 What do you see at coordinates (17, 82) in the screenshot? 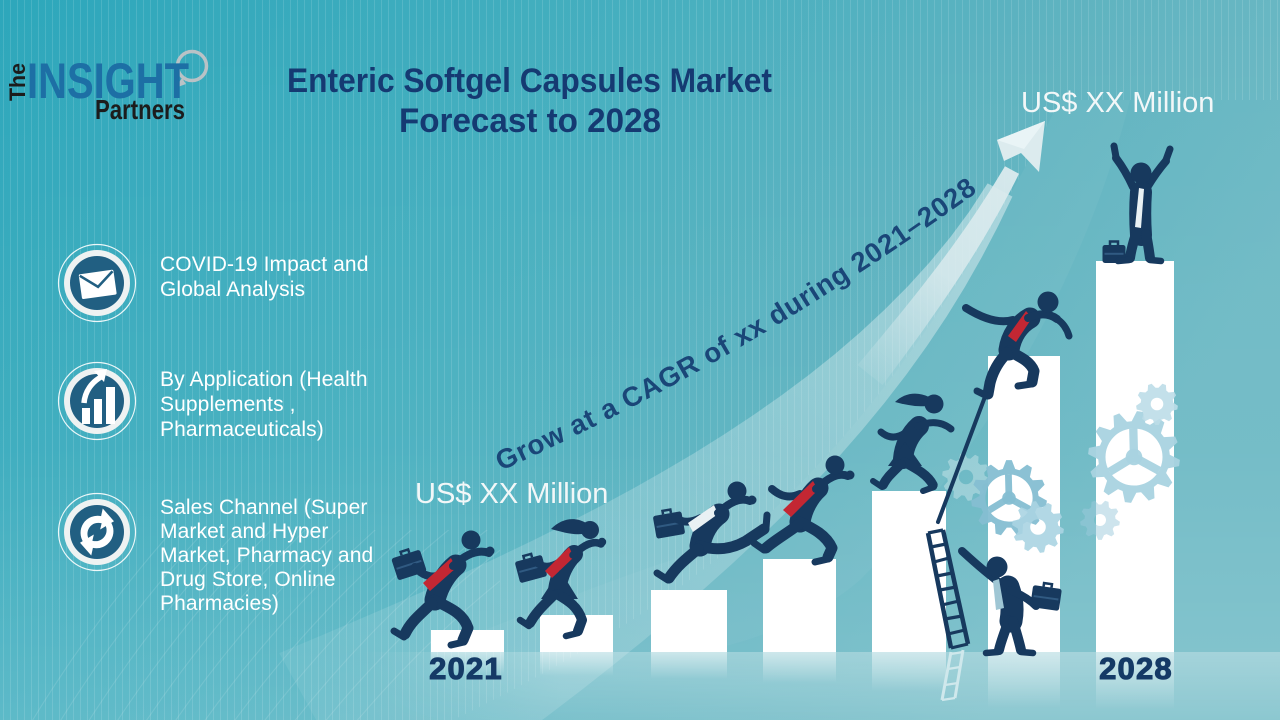
I see `svg-text: The` at bounding box center [17, 82].